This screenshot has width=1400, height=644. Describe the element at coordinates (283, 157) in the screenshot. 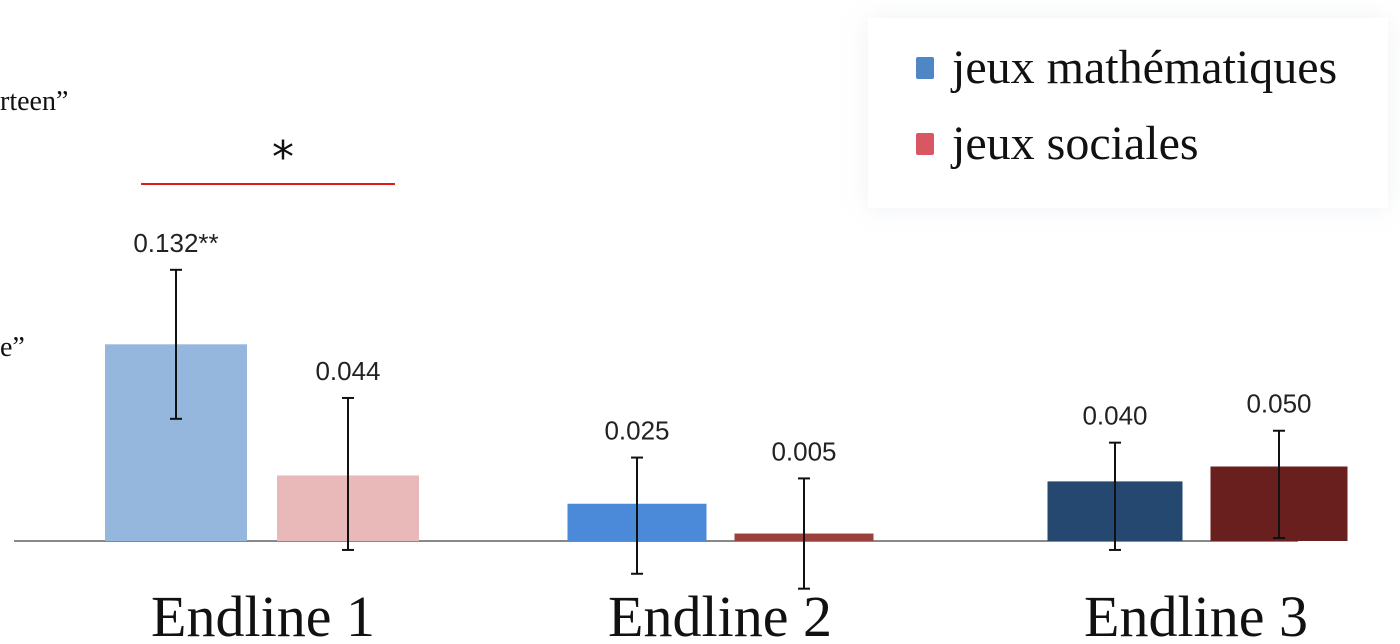

I see `significance-star: *` at that location.